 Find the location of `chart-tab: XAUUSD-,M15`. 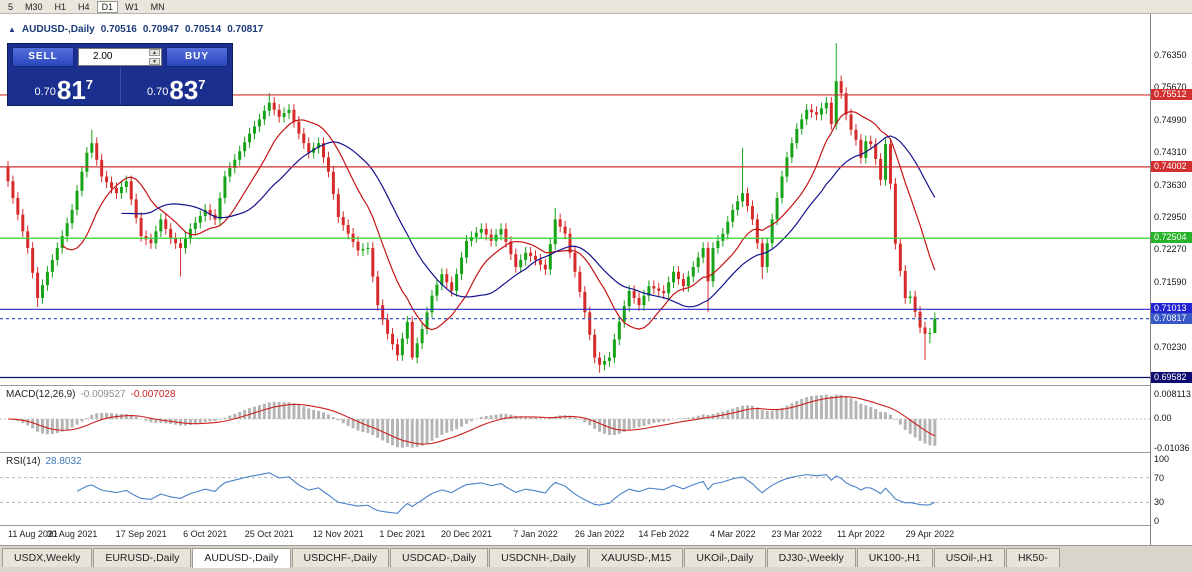

chart-tab: XAUUSD-,M15 is located at coordinates (636, 557).